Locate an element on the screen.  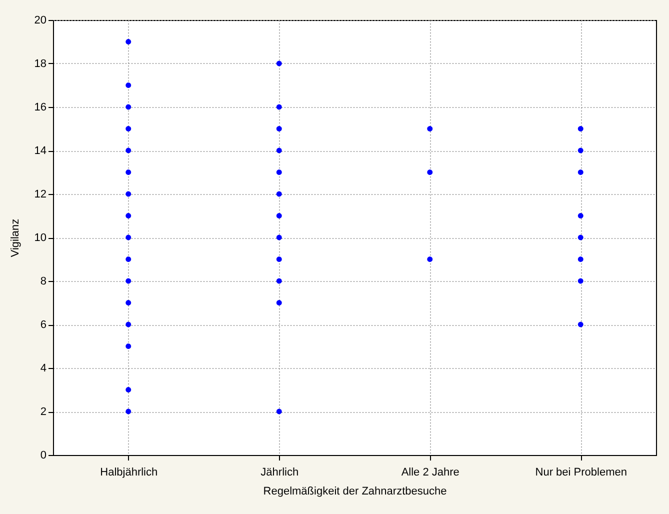
y-tick-label: 6 is located at coordinates (43, 325).